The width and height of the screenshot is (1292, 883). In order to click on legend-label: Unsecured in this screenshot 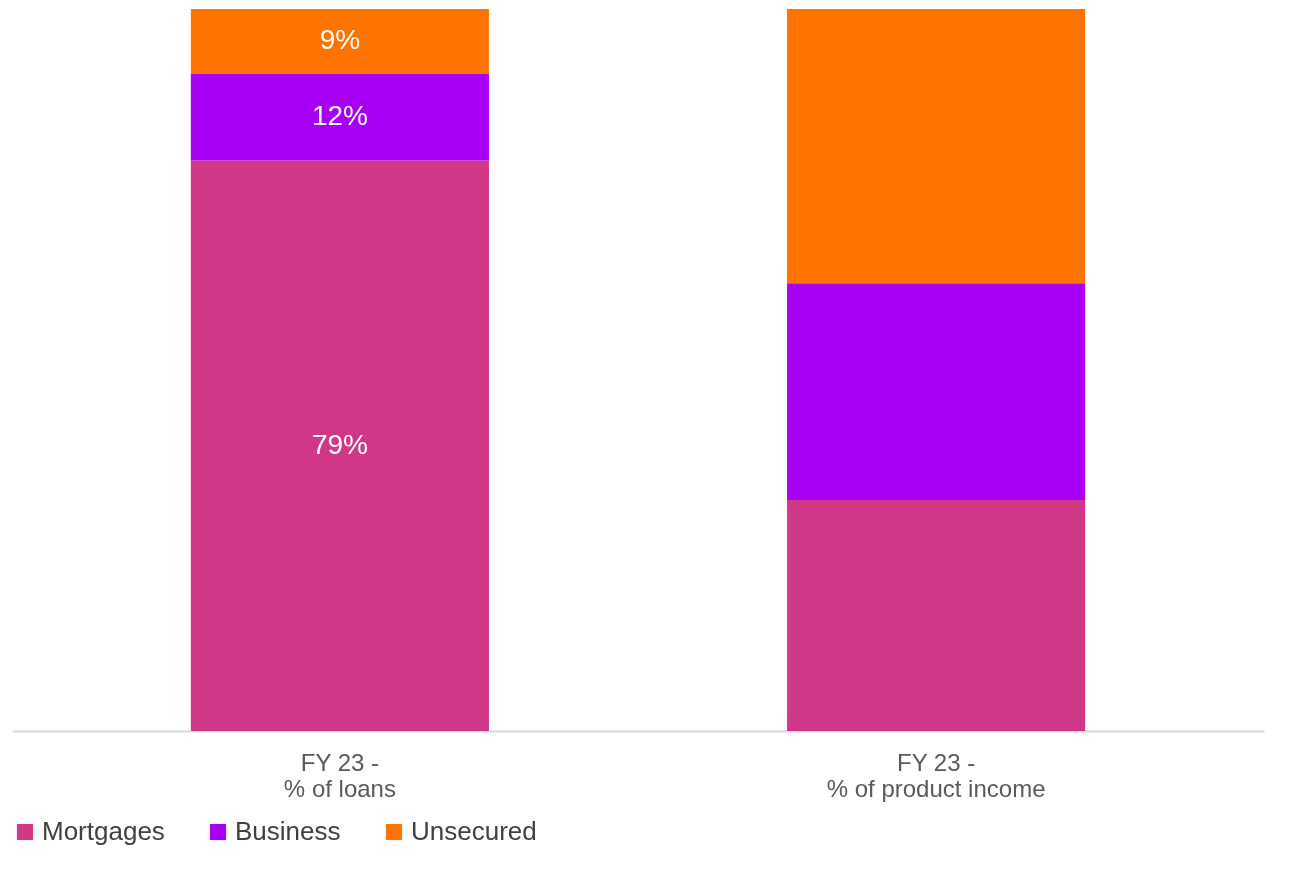, I will do `click(474, 831)`.